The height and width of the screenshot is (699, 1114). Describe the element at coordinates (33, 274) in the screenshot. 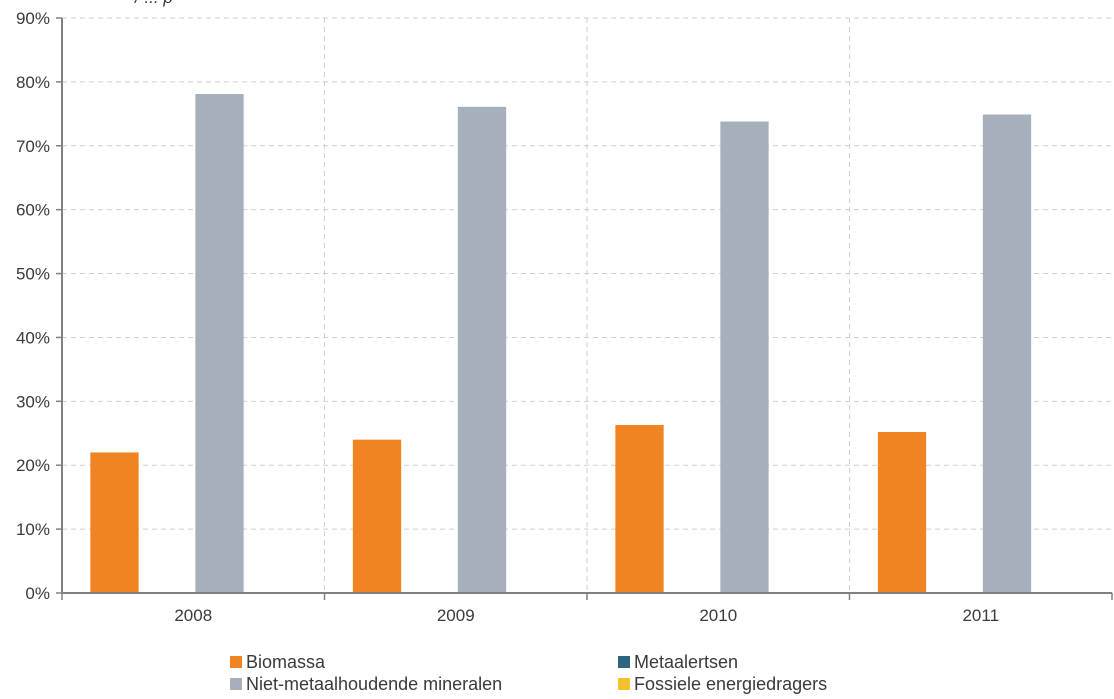

I see `y-tick-label: 50%` at that location.